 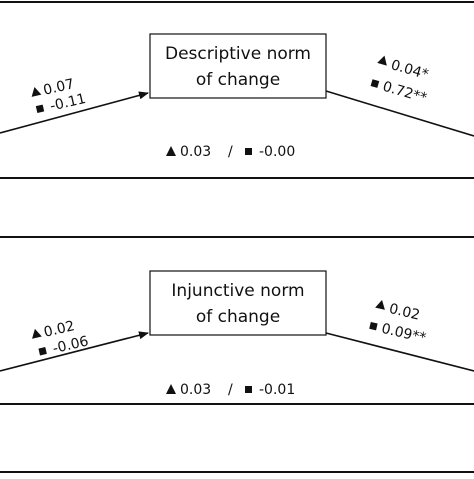 What do you see at coordinates (70, 345) in the screenshot?
I see `a-path-sq-value: -0.06` at bounding box center [70, 345].